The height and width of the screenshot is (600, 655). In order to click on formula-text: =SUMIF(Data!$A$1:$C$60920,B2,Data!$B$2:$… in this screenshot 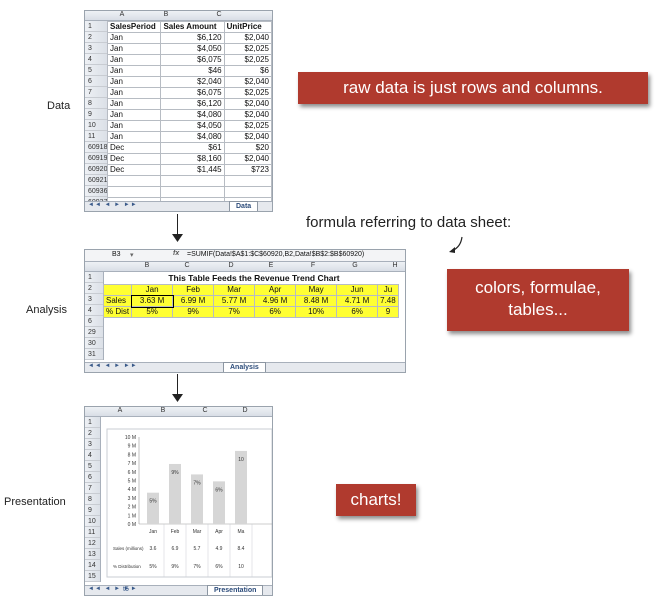, I will do `click(276, 254)`.